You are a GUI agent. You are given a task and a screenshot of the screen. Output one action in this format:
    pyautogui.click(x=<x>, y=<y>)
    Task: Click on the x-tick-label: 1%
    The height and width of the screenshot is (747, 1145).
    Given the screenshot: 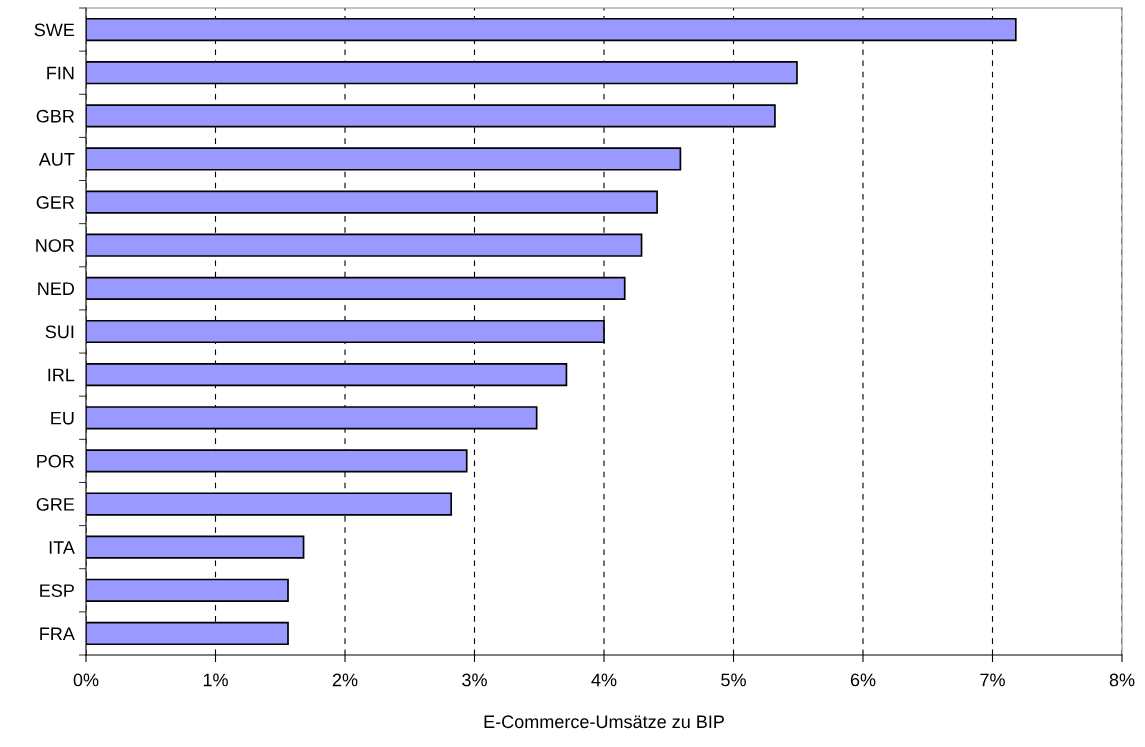 What is the action you would take?
    pyautogui.click(x=215, y=680)
    